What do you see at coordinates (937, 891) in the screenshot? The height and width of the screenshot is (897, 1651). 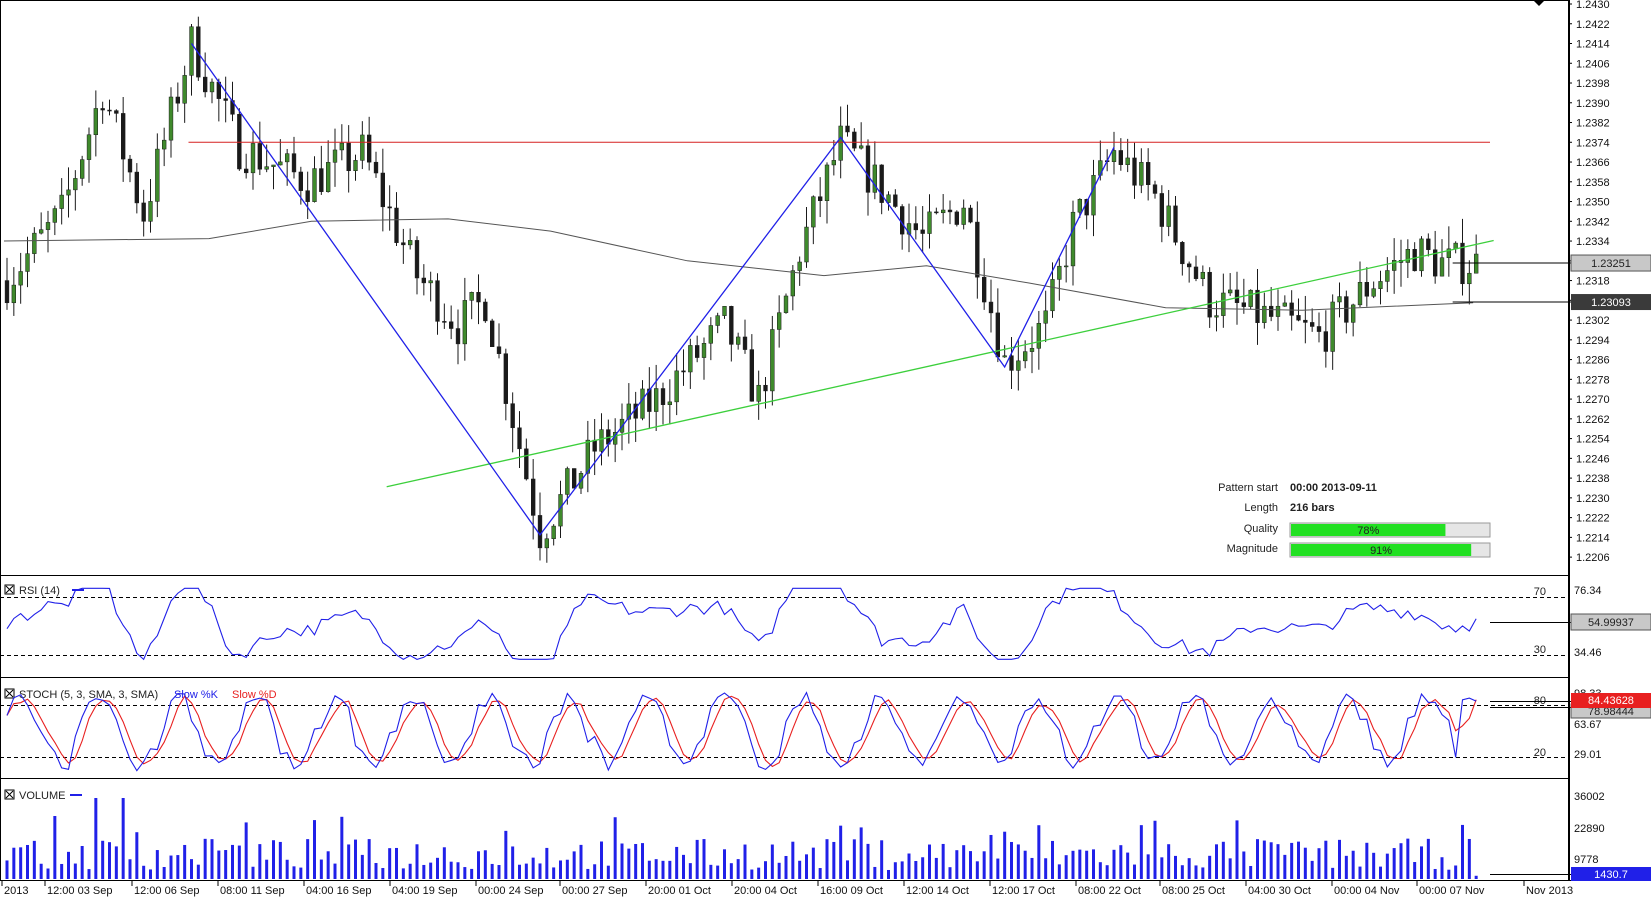 I see `time-tick-label: 12:00 14 Oct` at bounding box center [937, 891].